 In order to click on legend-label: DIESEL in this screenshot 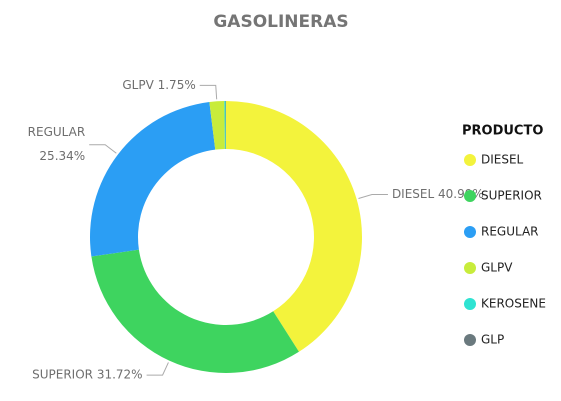, I will do `click(502, 160)`.